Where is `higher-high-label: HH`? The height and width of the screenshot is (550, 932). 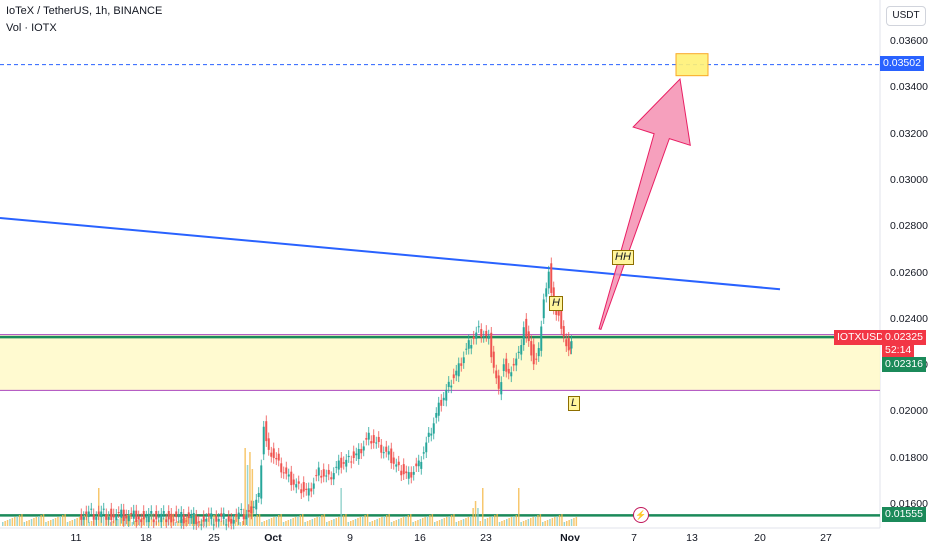 higher-high-label: HH is located at coordinates (623, 257).